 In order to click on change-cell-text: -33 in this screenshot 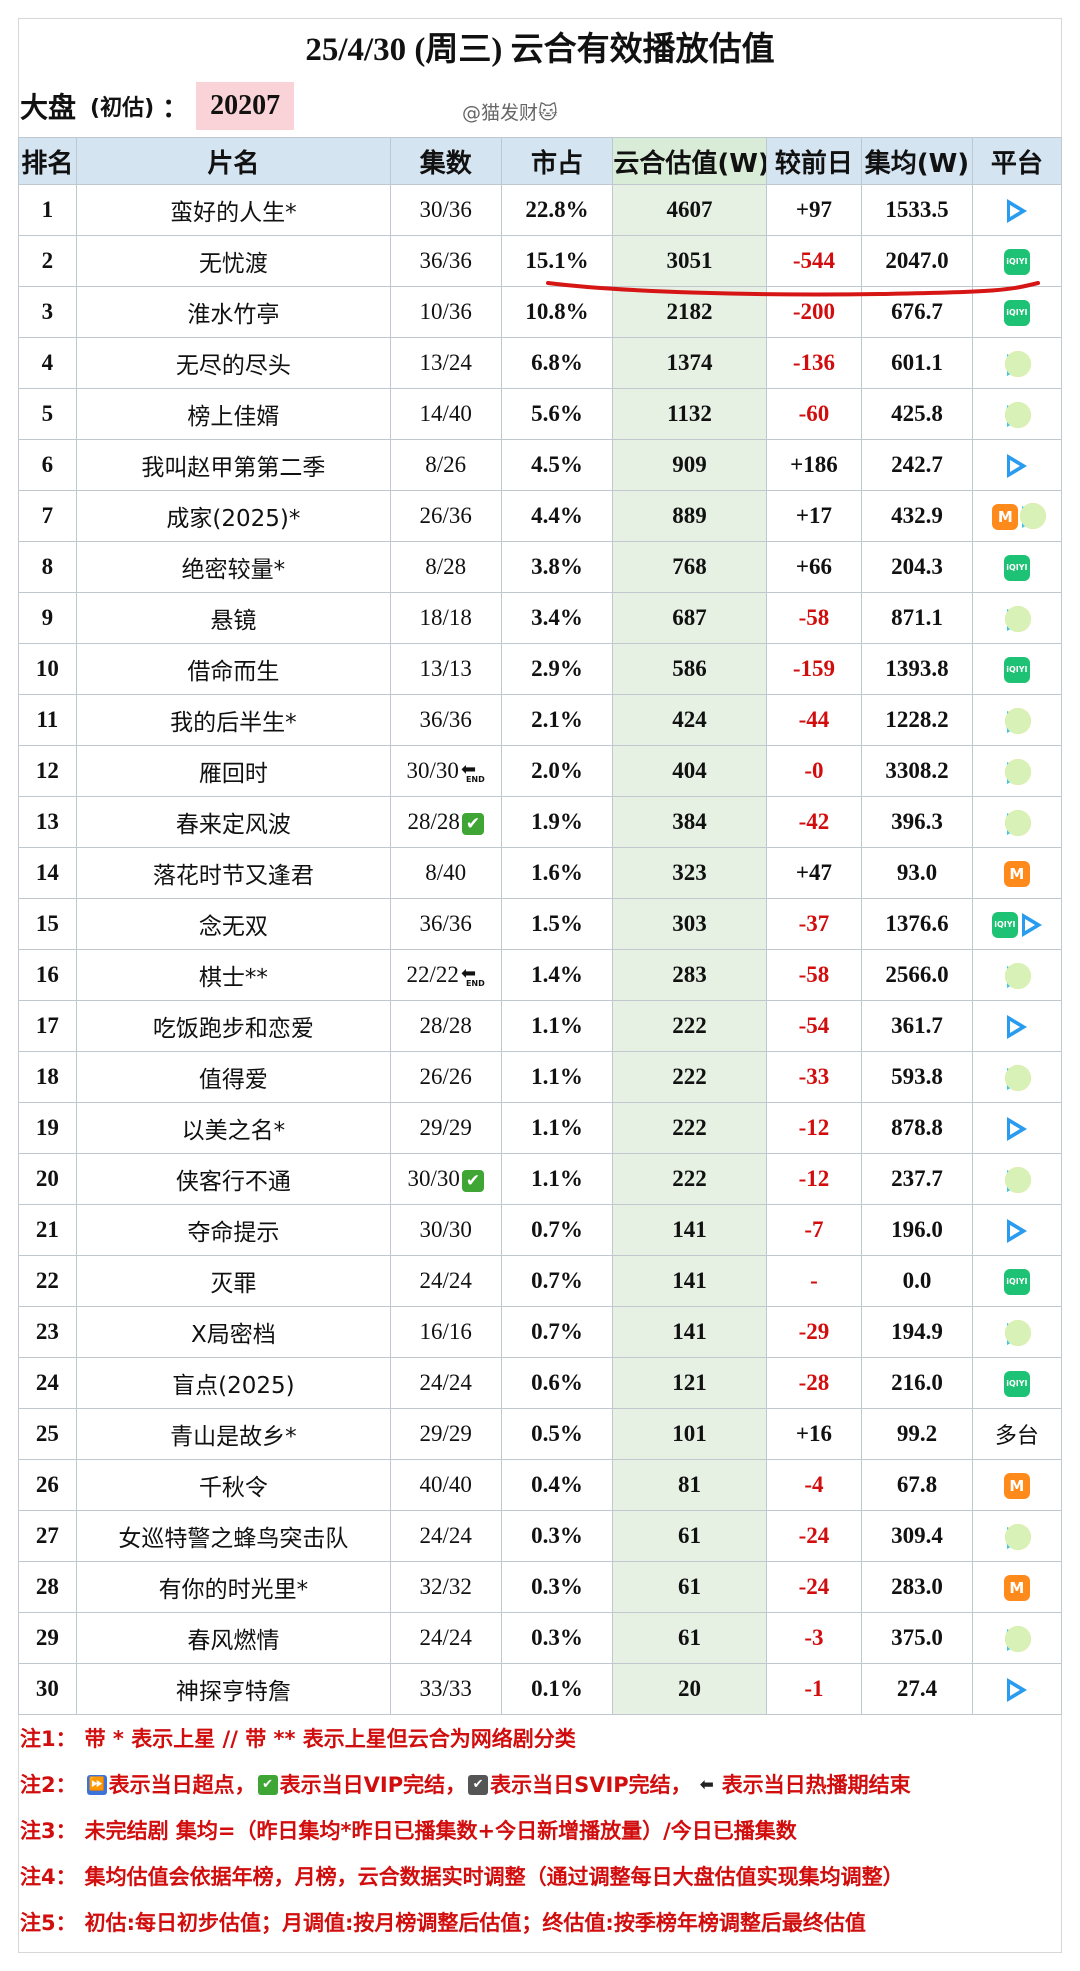, I will do `click(814, 1076)`.